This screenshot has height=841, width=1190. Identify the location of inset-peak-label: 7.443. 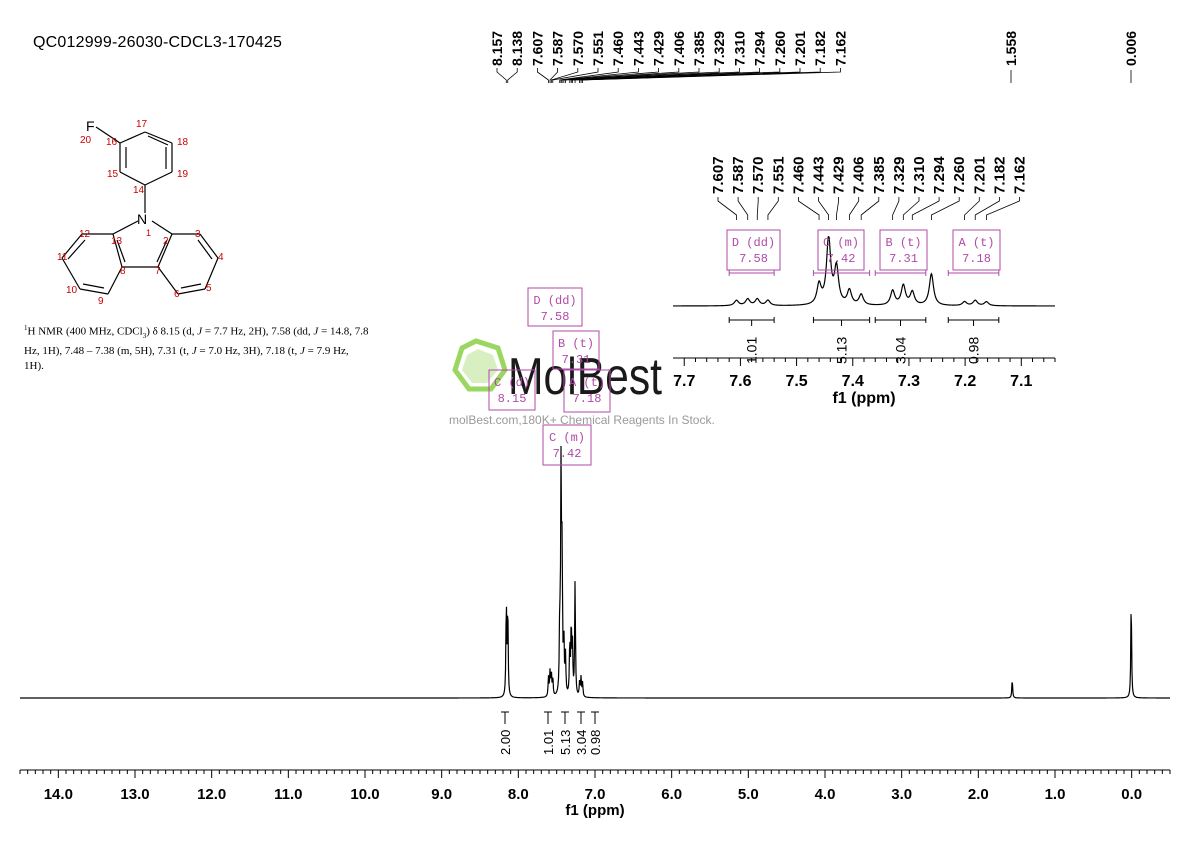
(819, 175).